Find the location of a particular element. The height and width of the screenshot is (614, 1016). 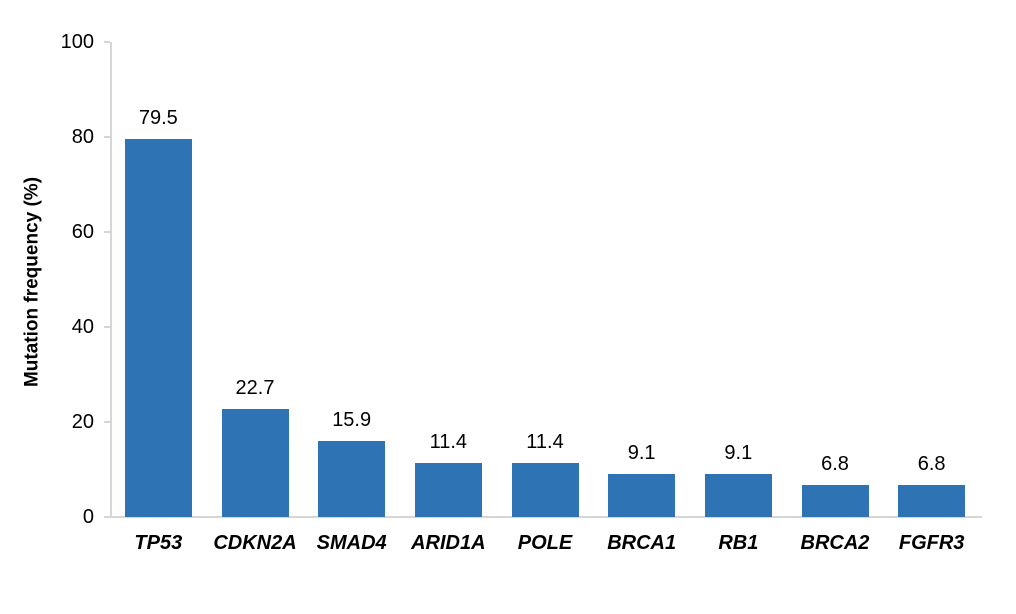

x-axis-category-label: TP53 is located at coordinates (158, 543).